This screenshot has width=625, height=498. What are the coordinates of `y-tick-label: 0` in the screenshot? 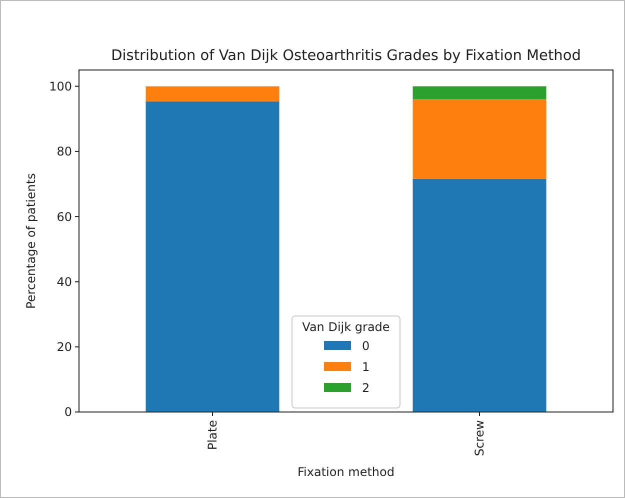 It's located at (68, 412).